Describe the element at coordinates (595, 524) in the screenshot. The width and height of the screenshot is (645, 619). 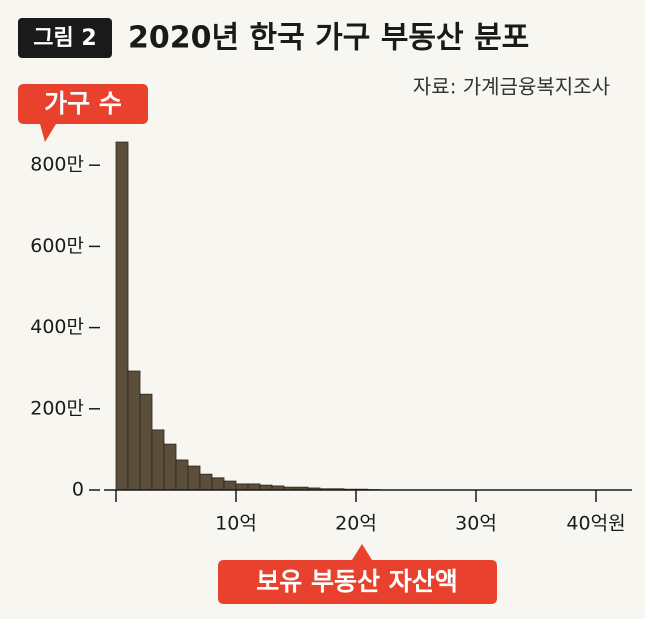
I see `x-tick-label: 40억원` at that location.